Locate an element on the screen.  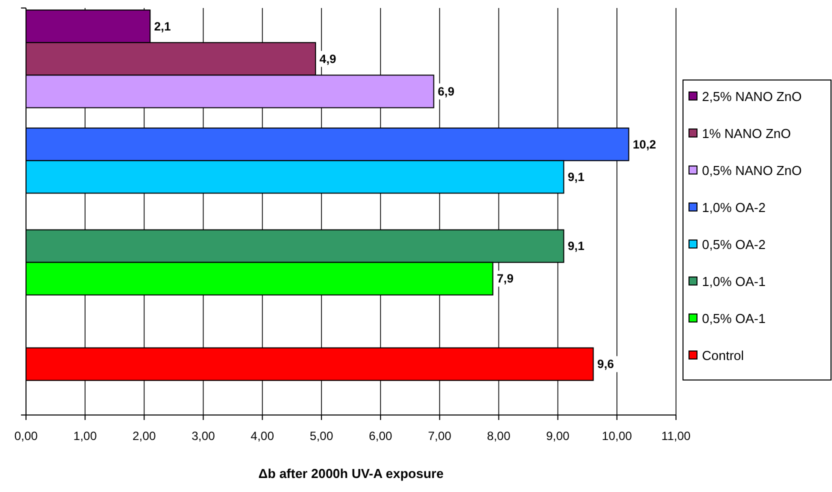
legend-label: 0,5% OA-2 is located at coordinates (734, 244).